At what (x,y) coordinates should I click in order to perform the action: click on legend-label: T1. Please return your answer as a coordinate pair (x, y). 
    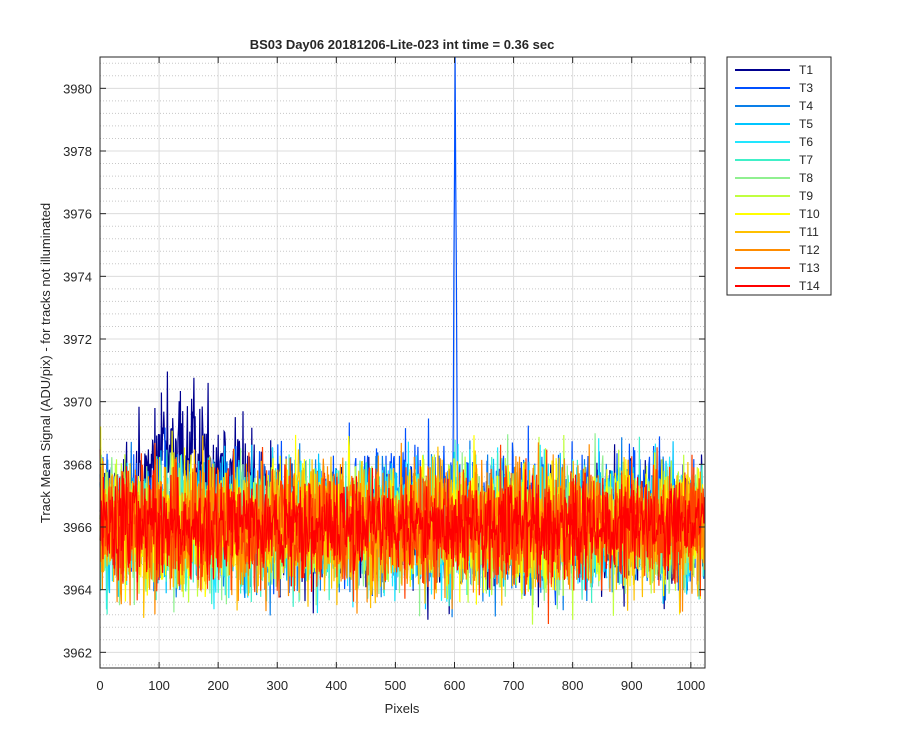
    Looking at the image, I should click on (806, 70).